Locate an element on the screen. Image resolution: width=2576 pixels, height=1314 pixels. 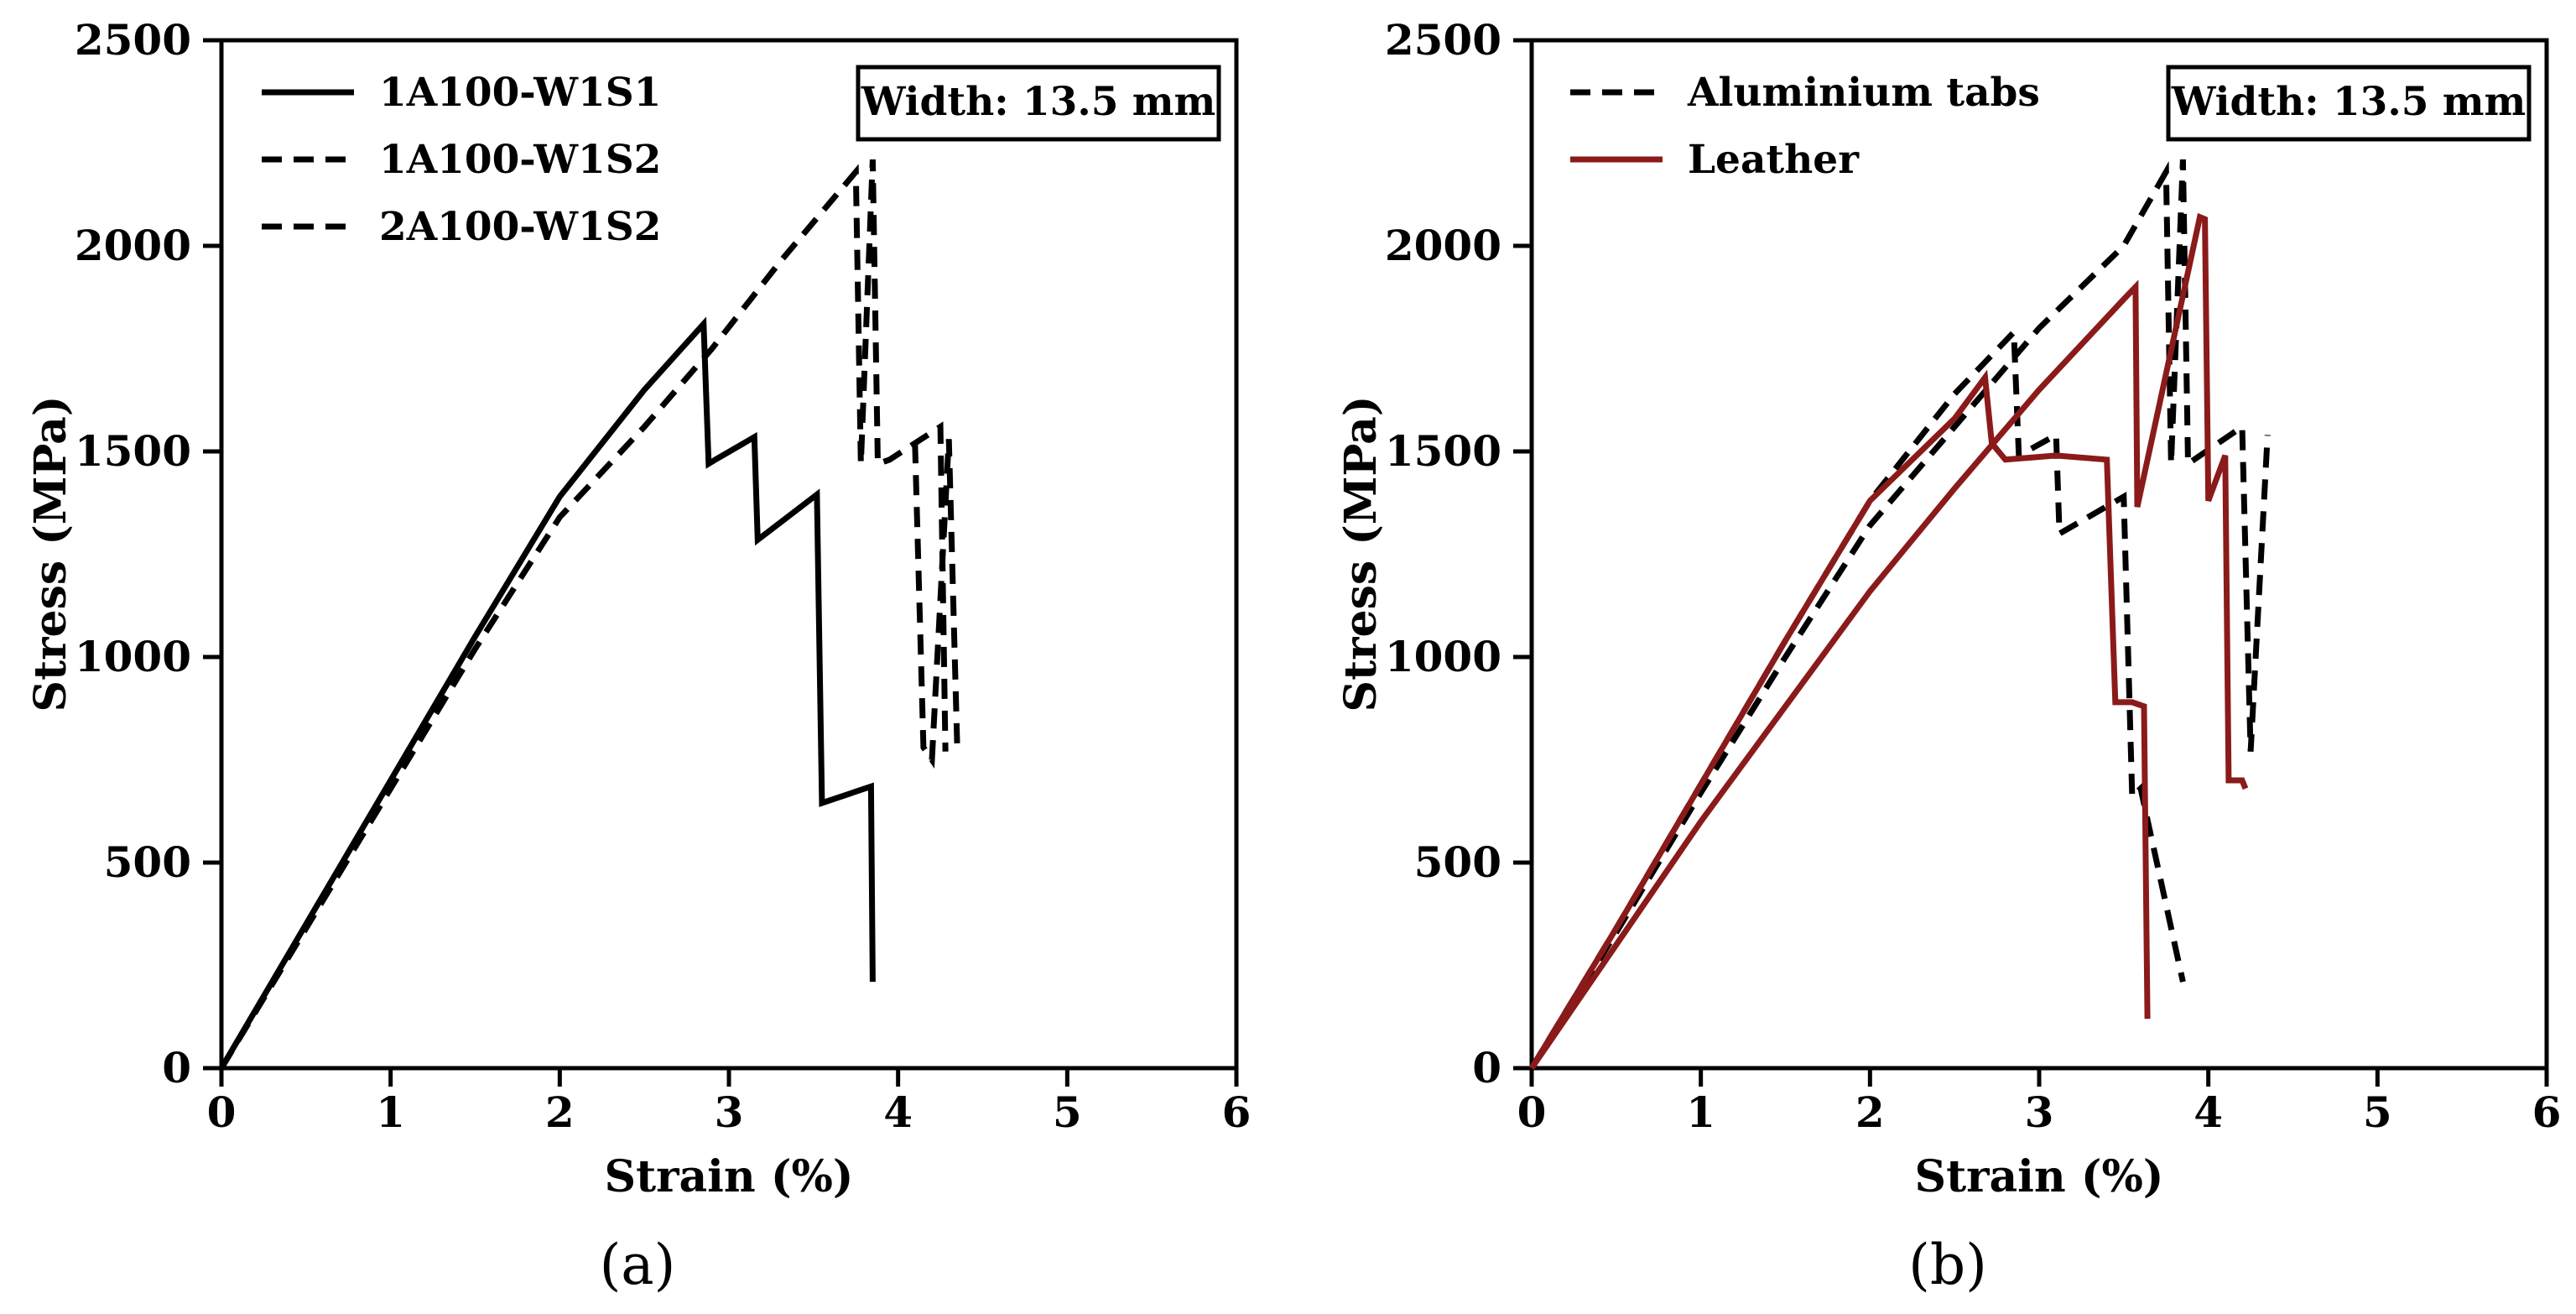
panel-label-b: (b) is located at coordinates (1947, 1265).